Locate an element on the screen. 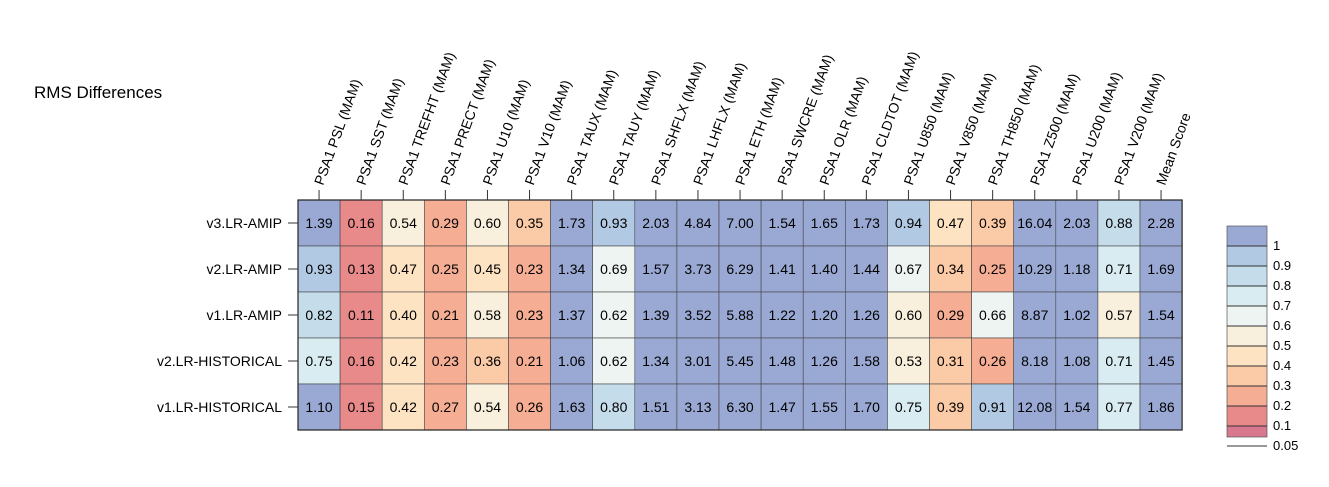  cell-value-label: 4.84 is located at coordinates (697, 223).